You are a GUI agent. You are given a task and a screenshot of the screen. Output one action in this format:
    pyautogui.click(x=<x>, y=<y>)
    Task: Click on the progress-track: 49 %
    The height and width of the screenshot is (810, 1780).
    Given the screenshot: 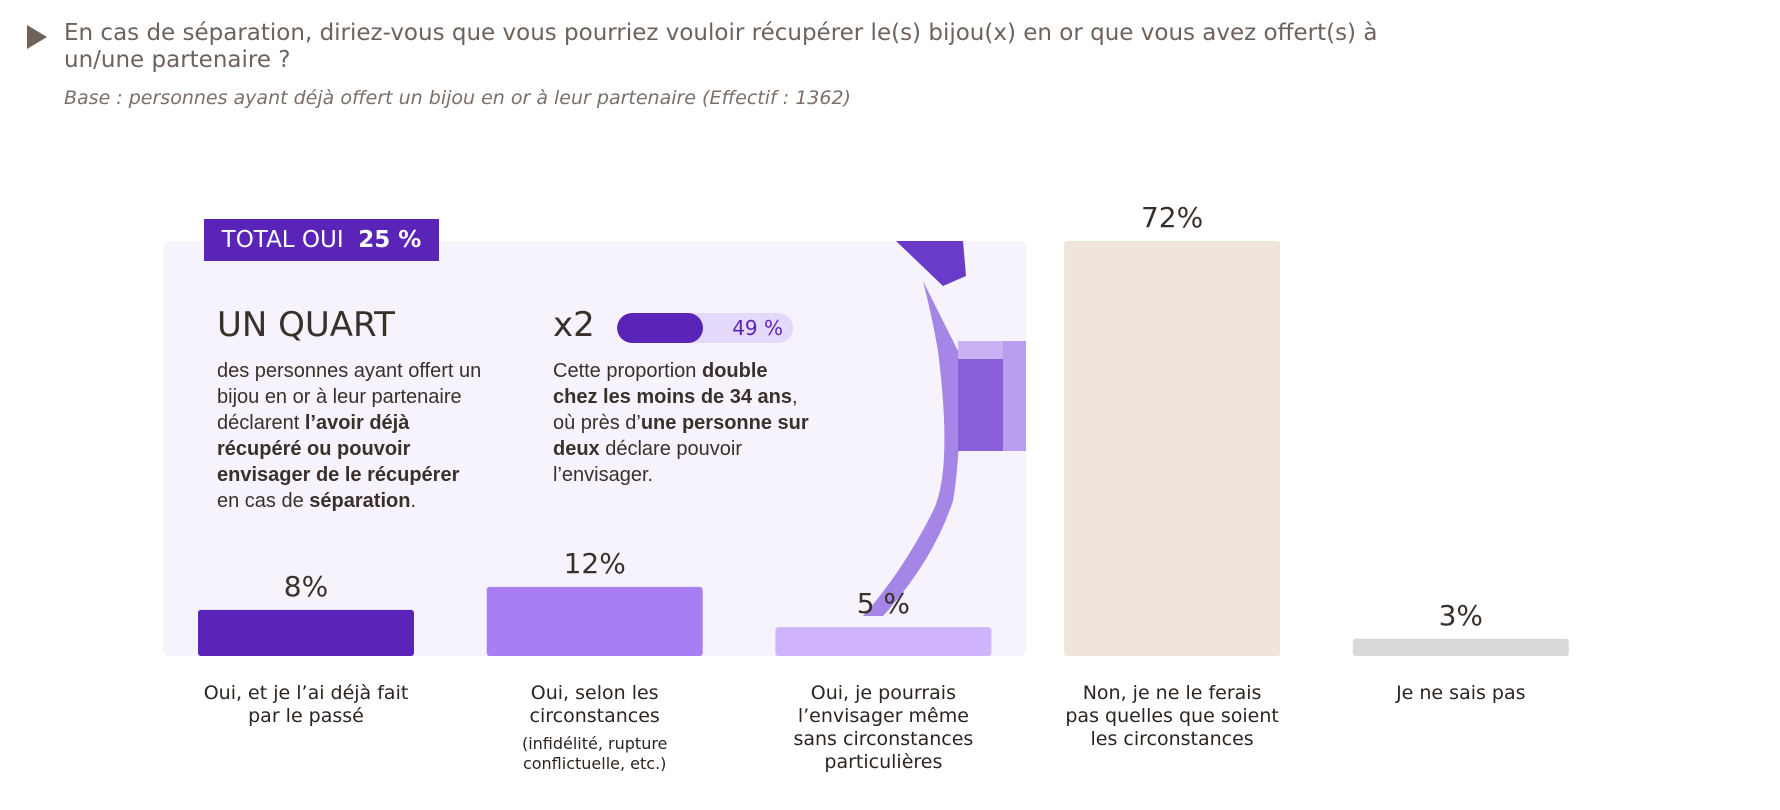 What is the action you would take?
    pyautogui.click(x=705, y=328)
    